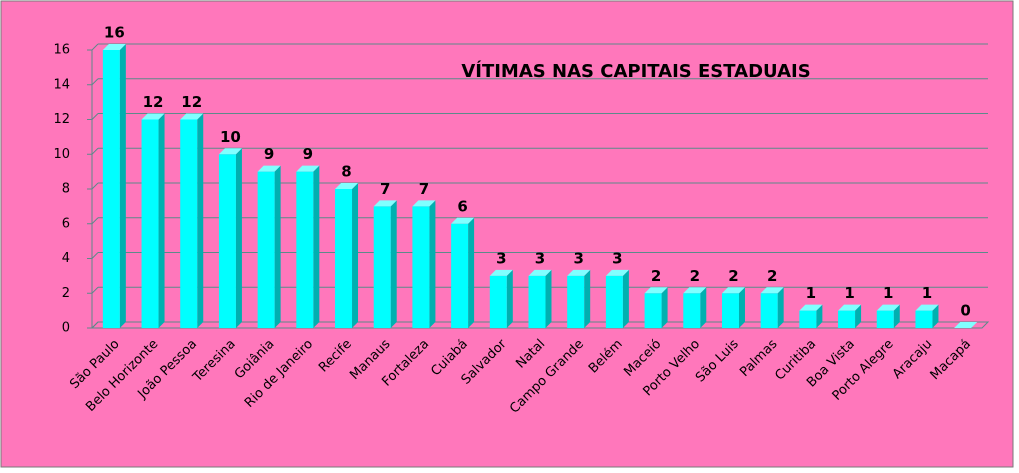 The image size is (1019, 473). What do you see at coordinates (61, 119) in the screenshot?
I see `y-tick-label: 12` at bounding box center [61, 119].